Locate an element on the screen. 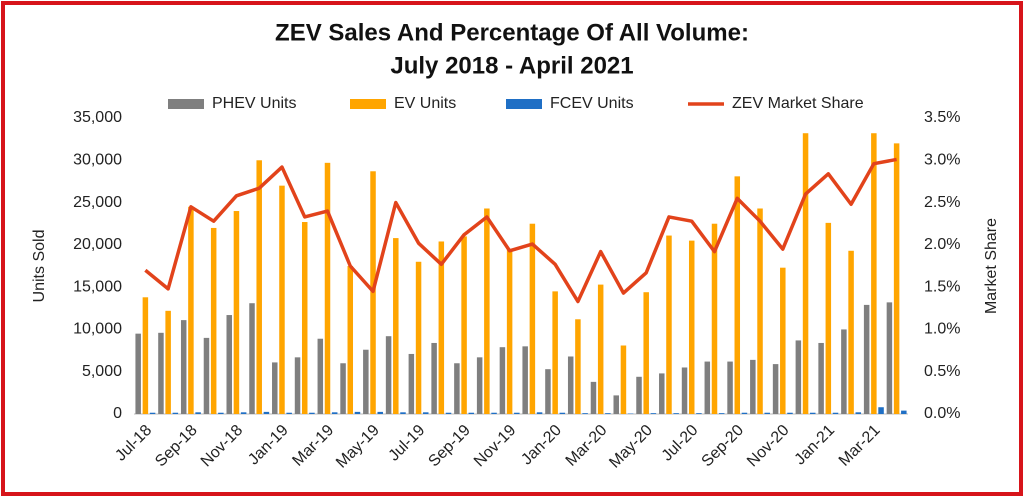 The width and height of the screenshot is (1024, 497). legend-label: ZEV Market Share is located at coordinates (798, 103).